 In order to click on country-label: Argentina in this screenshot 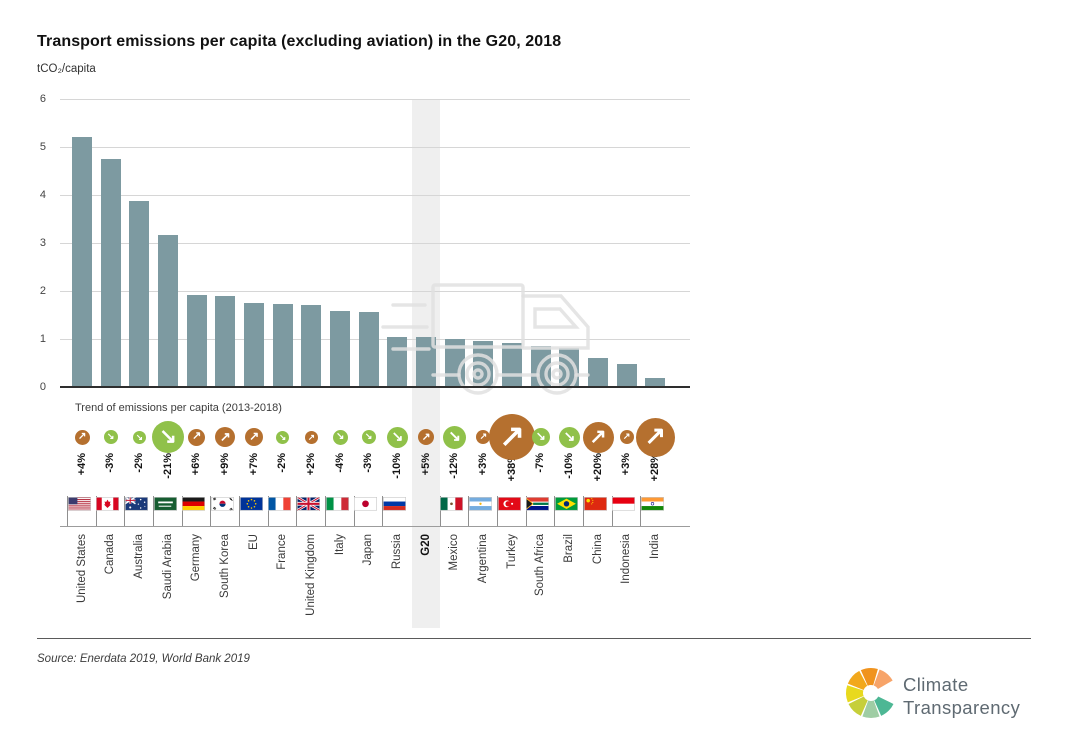, I will do `click(482, 559)`.